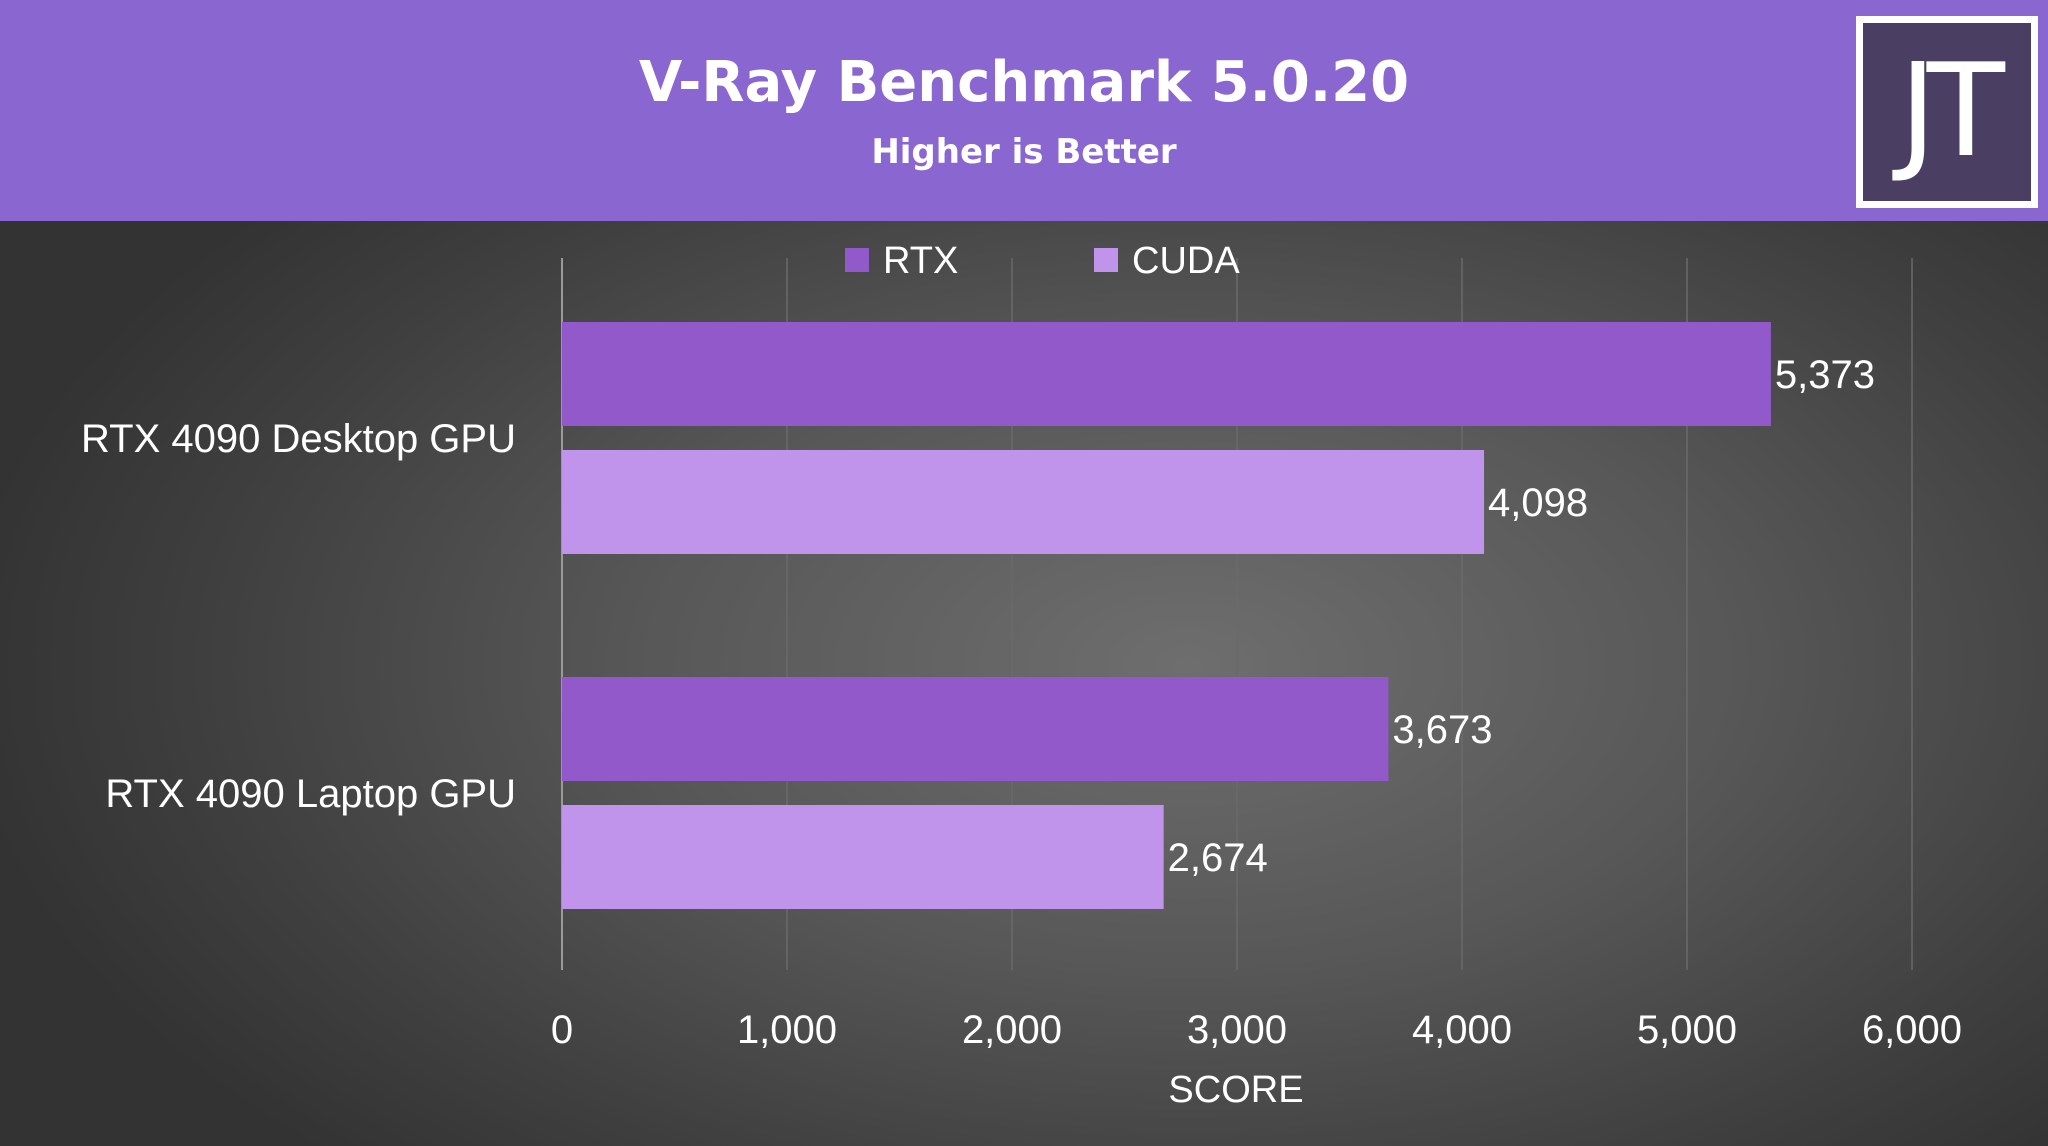 The width and height of the screenshot is (2048, 1146). What do you see at coordinates (1947, 112) in the screenshot?
I see `channel-logo: JT` at bounding box center [1947, 112].